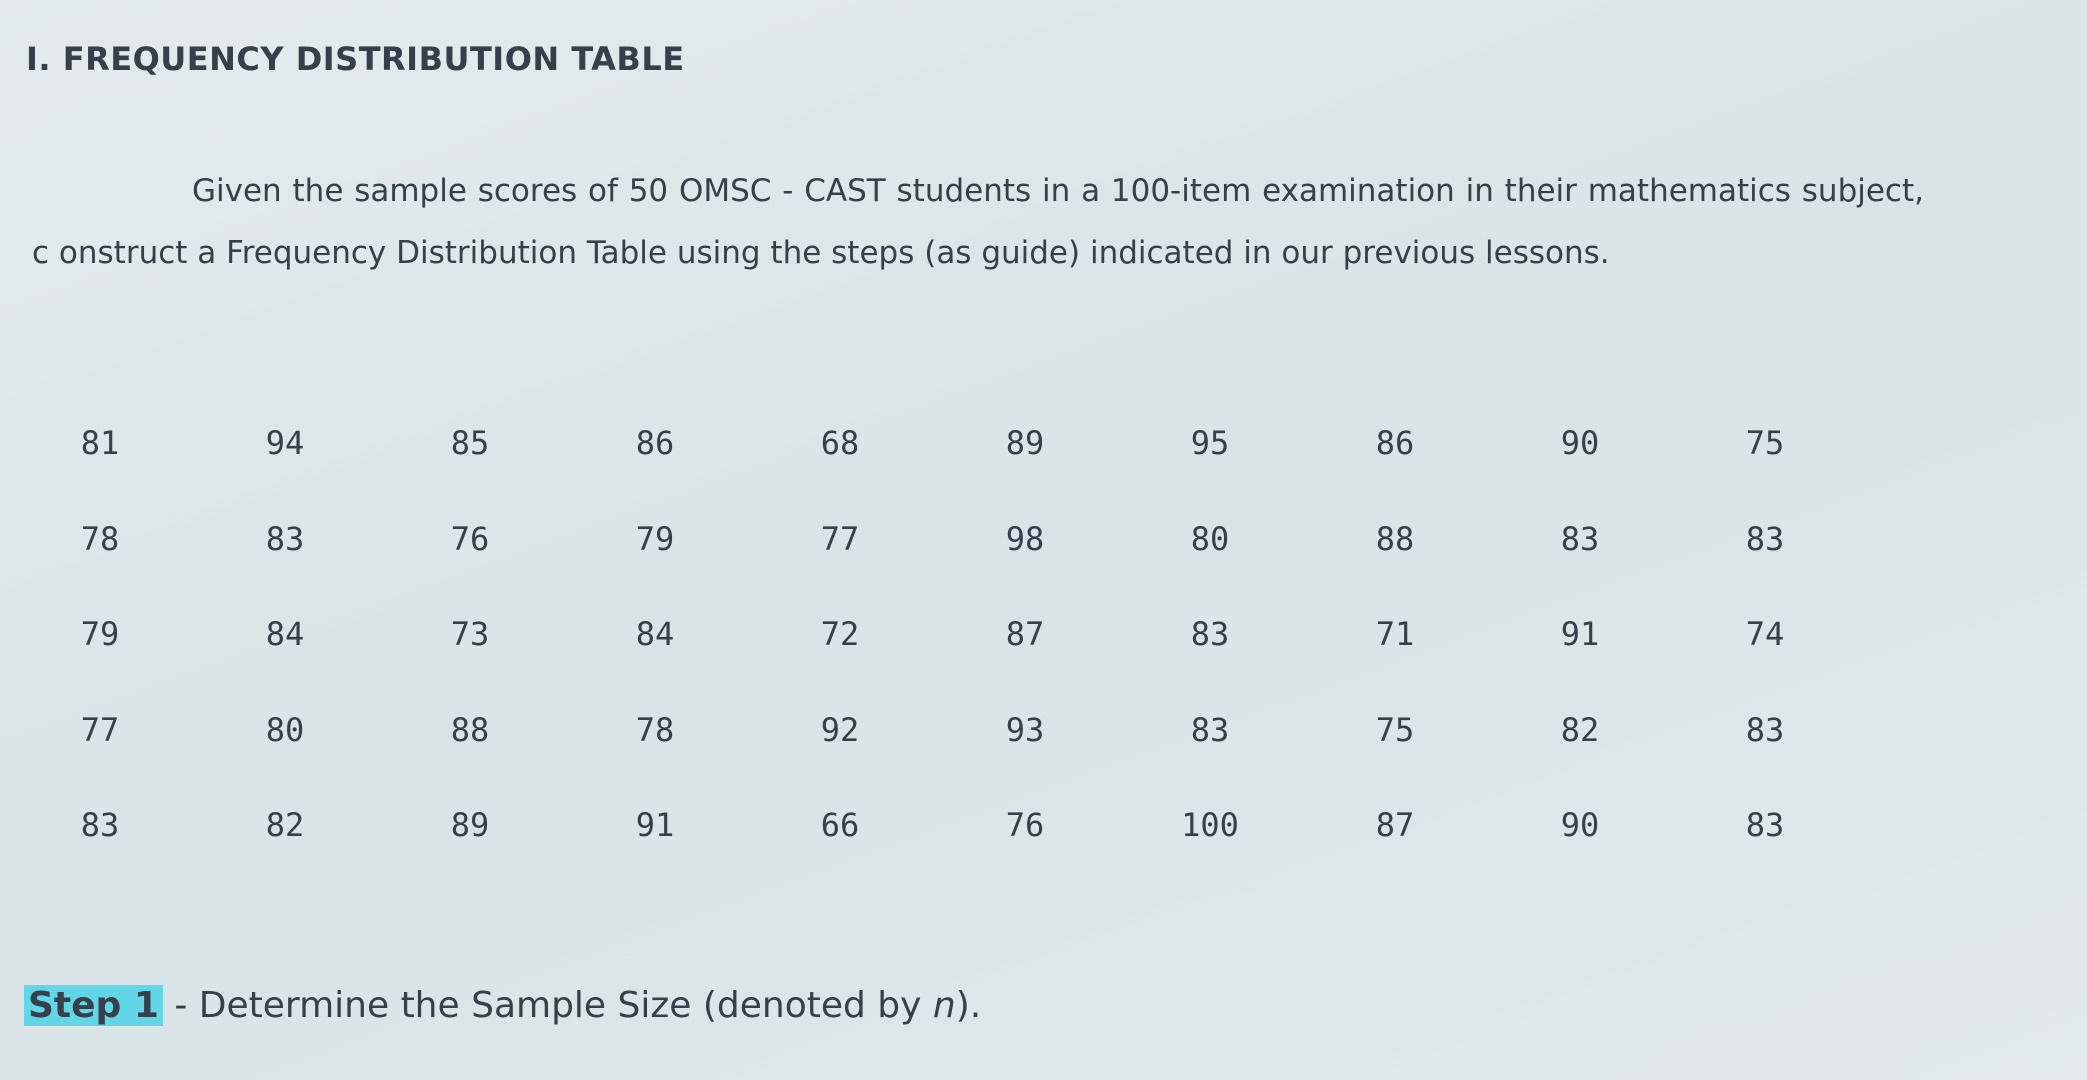  I want to click on score-cell: 66, so click(840, 825).